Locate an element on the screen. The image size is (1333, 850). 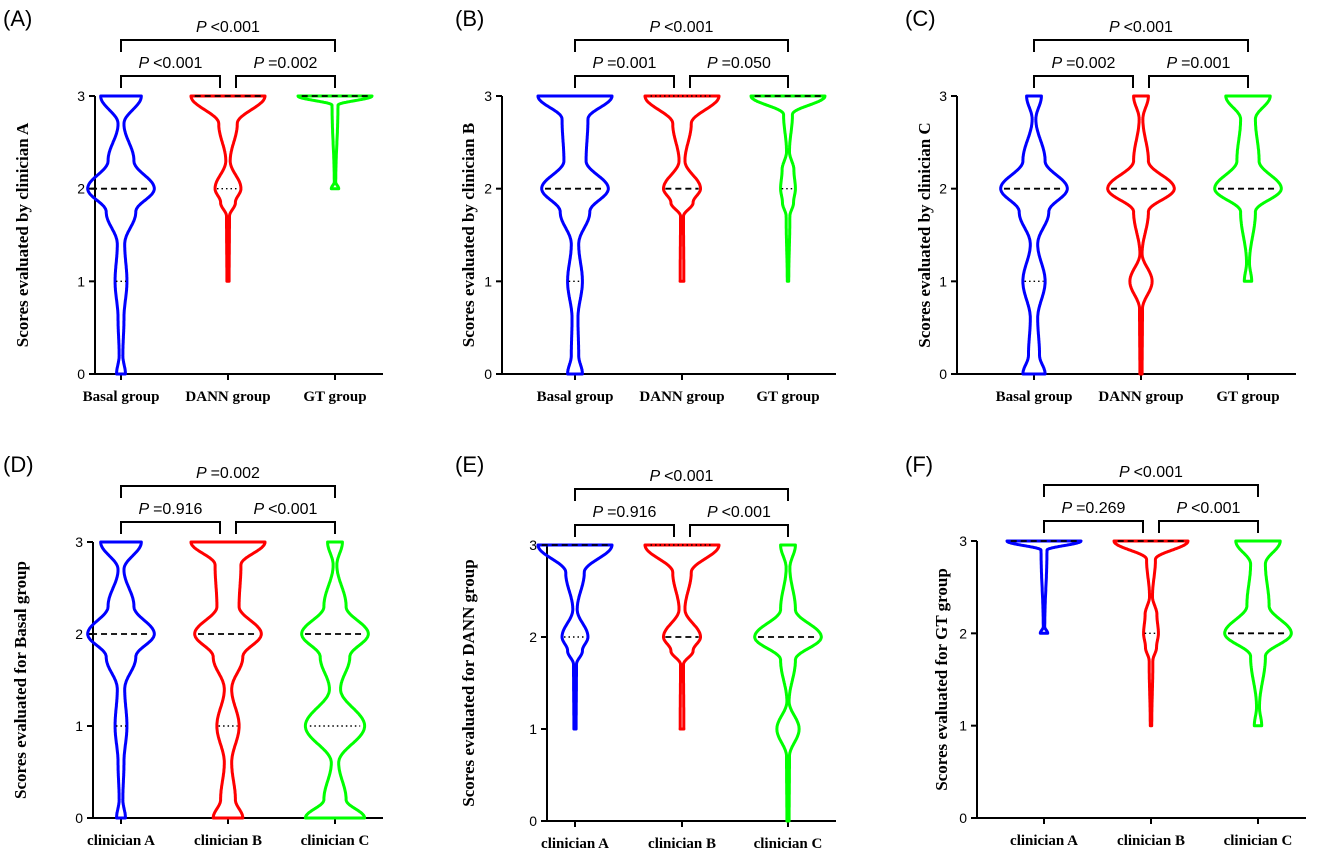
panel-label: (C) is located at coordinates (920, 18).